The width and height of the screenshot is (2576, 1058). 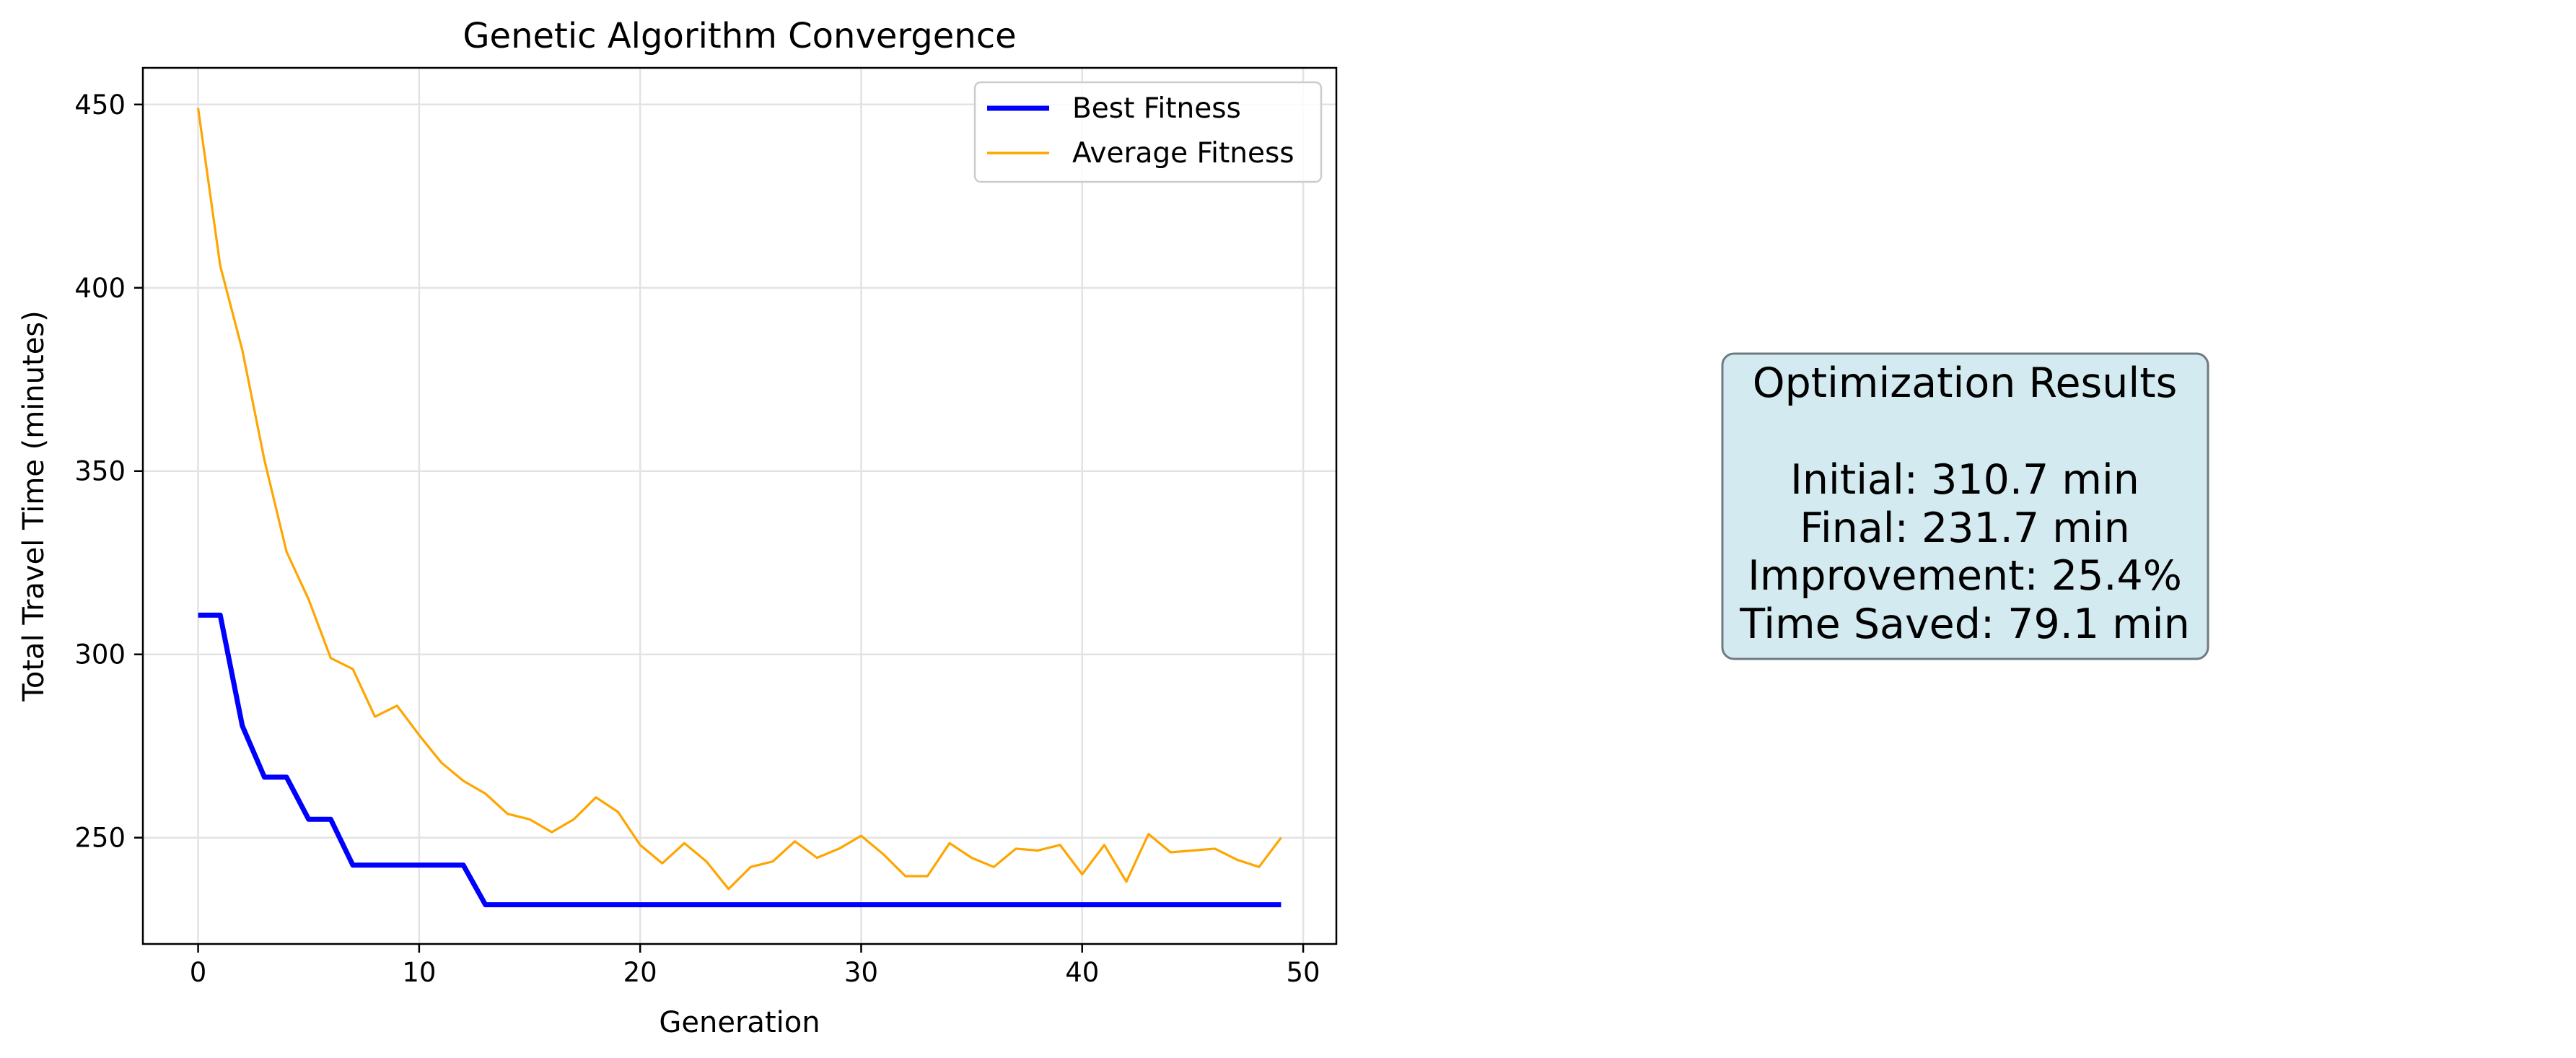 What do you see at coordinates (34, 505) in the screenshot?
I see `y-axis-label: Total Travel Time (minutes)` at bounding box center [34, 505].